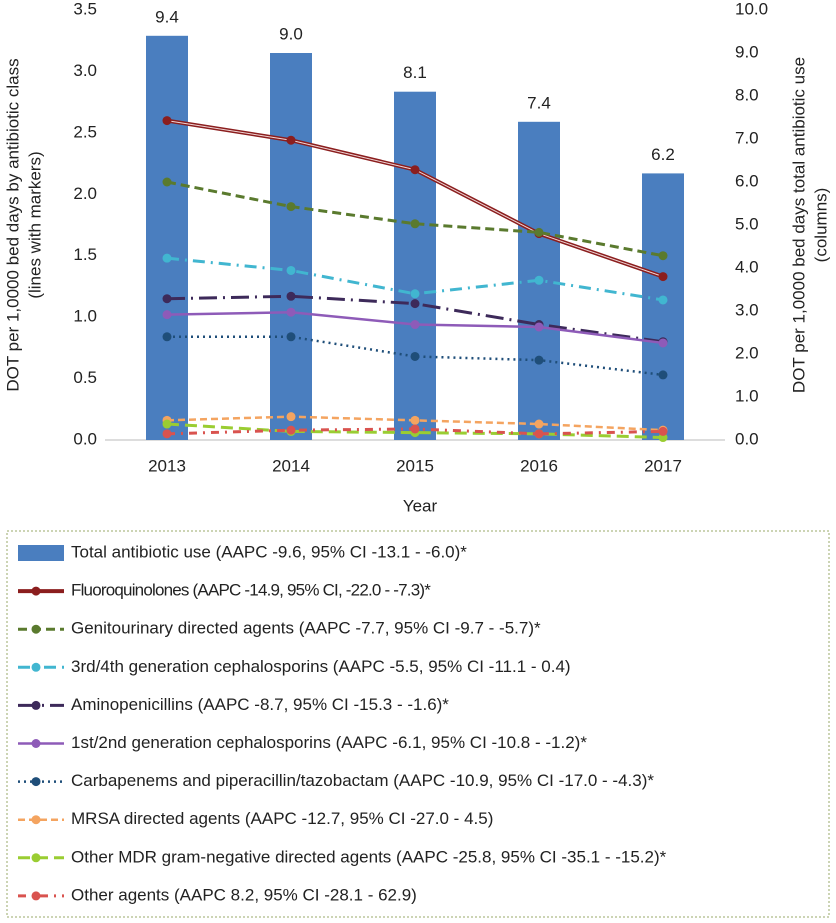 The height and width of the screenshot is (923, 836). What do you see at coordinates (747, 395) in the screenshot?
I see `y2-tick-label: 1.0` at bounding box center [747, 395].